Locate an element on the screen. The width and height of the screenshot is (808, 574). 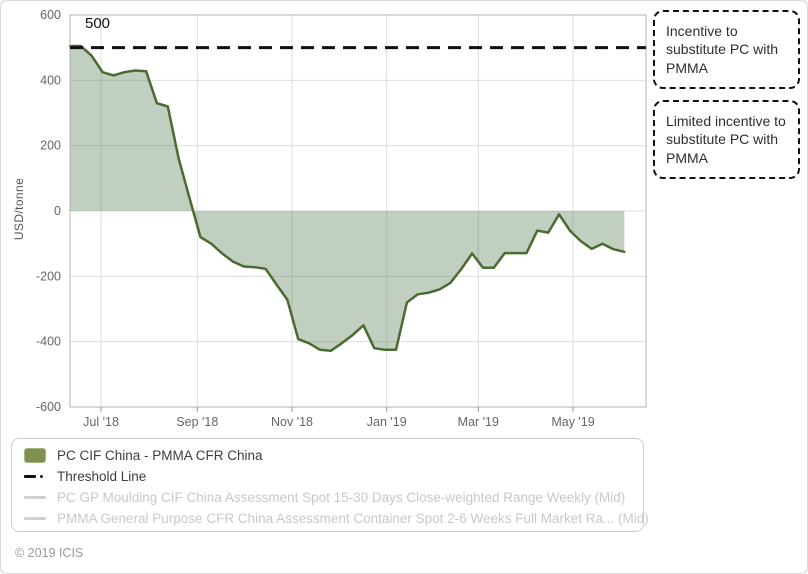
svg-text: -200 is located at coordinates (48, 276).